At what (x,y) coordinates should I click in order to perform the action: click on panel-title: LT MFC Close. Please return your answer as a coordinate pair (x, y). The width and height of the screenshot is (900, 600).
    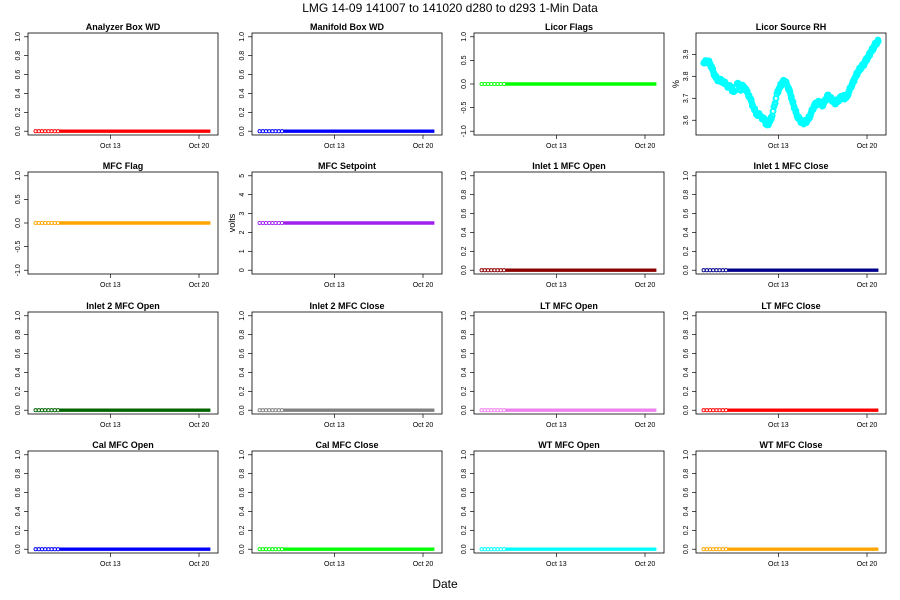
    Looking at the image, I should click on (790, 306).